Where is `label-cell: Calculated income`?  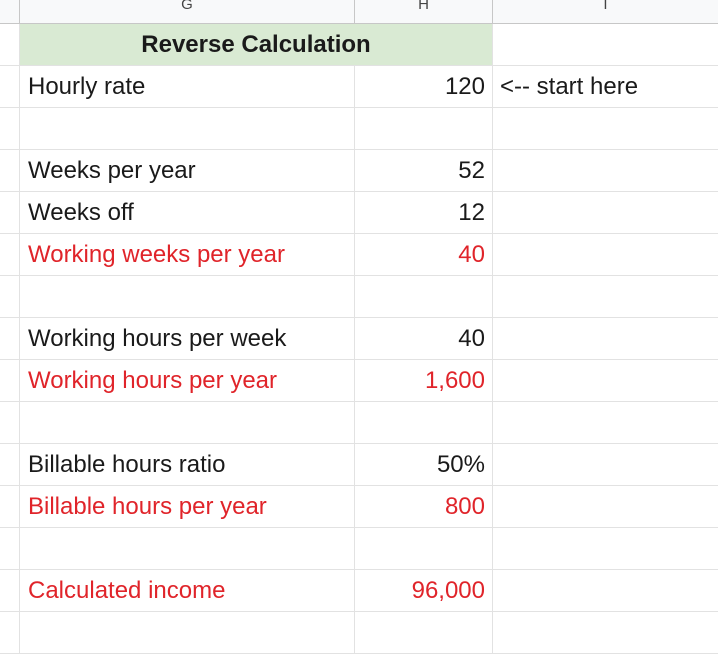 label-cell: Calculated income is located at coordinates (187, 590).